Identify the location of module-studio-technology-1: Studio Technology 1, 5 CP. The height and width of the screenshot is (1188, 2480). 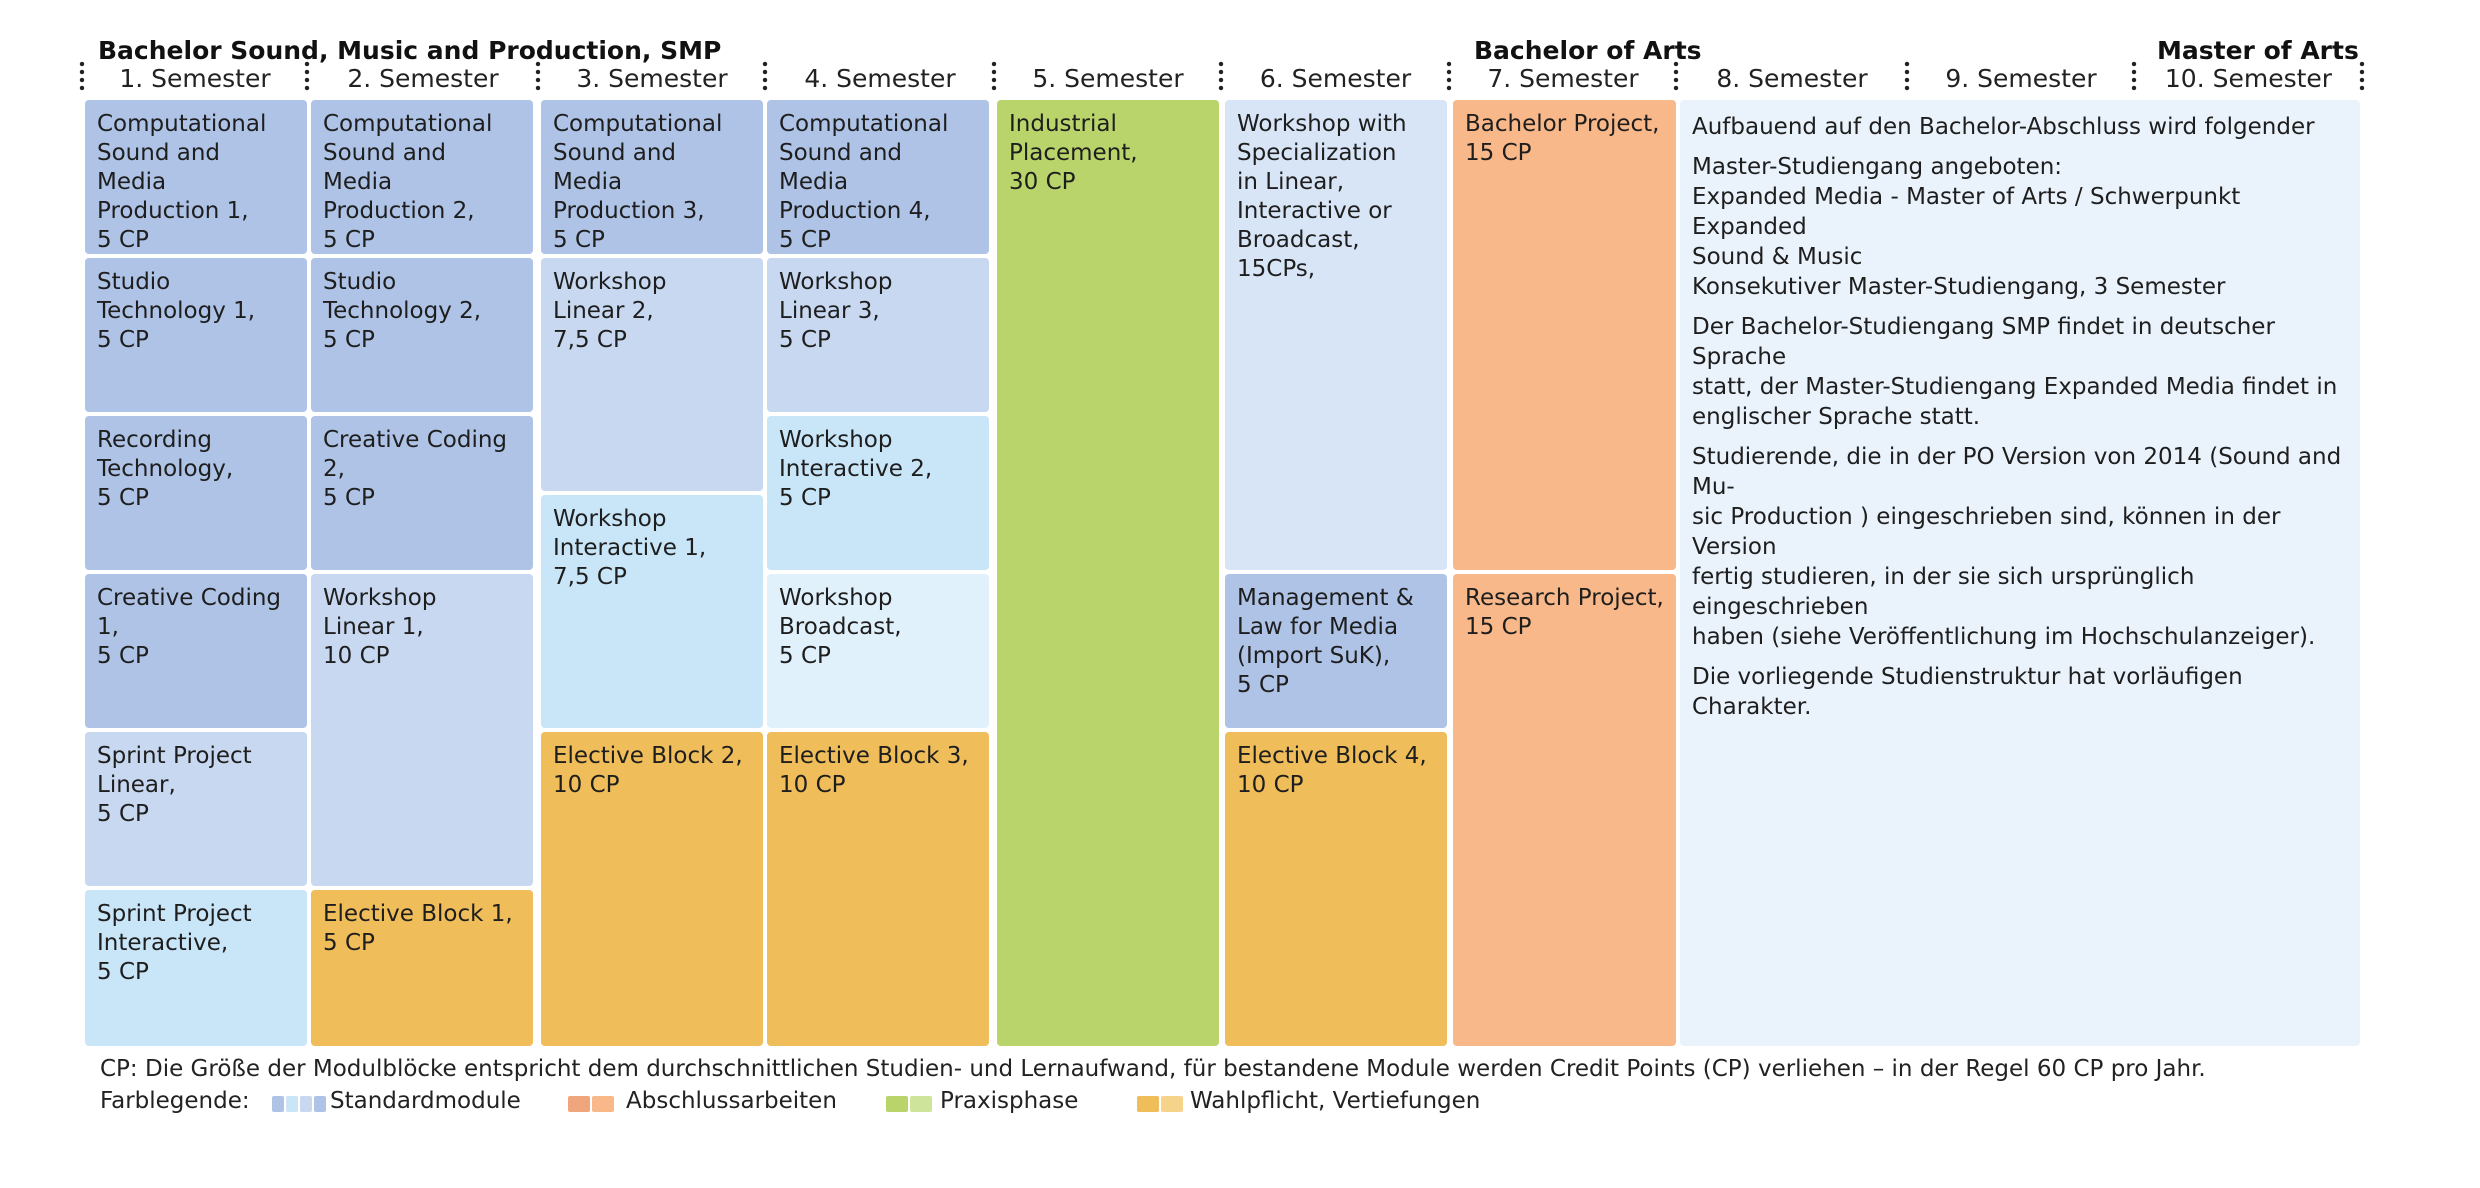
(196, 335).